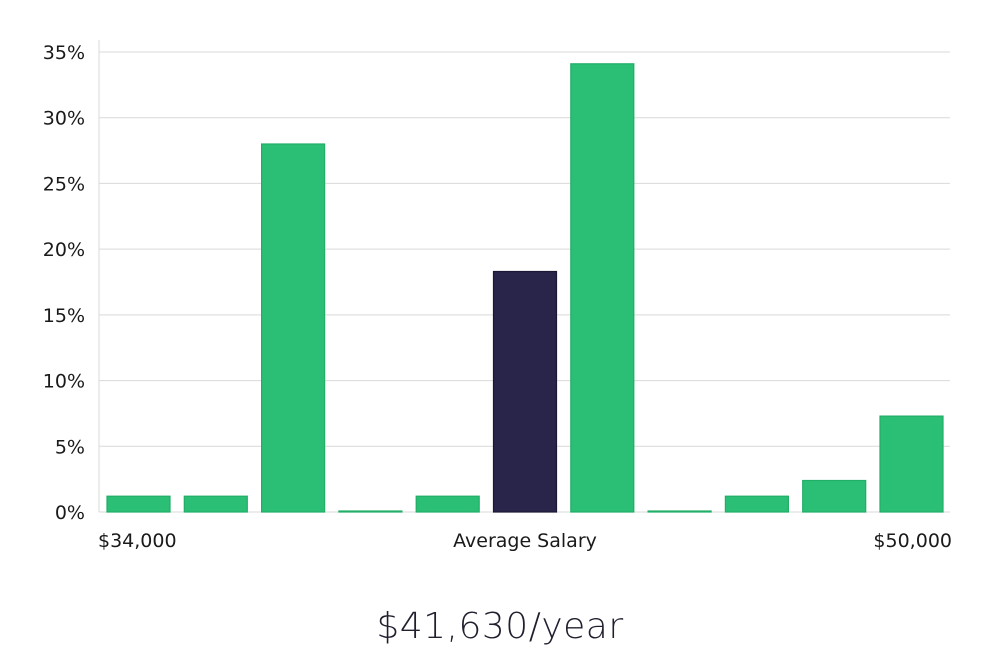 The image size is (1000, 660). Describe the element at coordinates (137, 541) in the screenshot. I see `x-label-min-salary: $34,000` at that location.